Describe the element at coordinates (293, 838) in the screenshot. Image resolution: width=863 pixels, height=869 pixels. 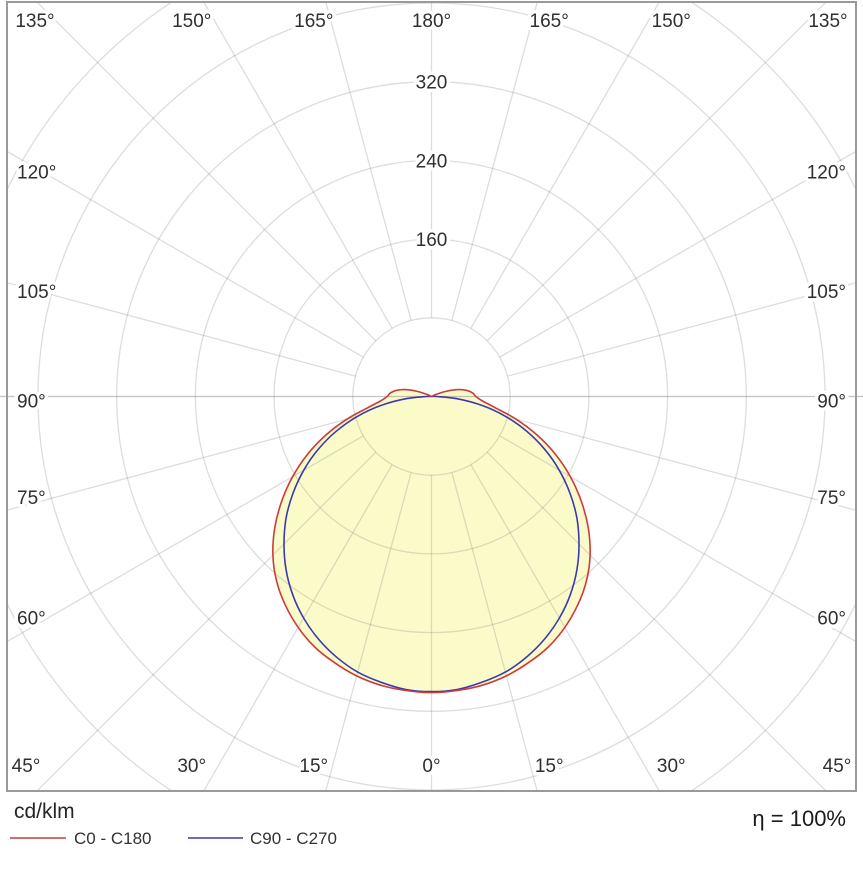
I see `legend-label-c90-c270: C90 - C270` at that location.